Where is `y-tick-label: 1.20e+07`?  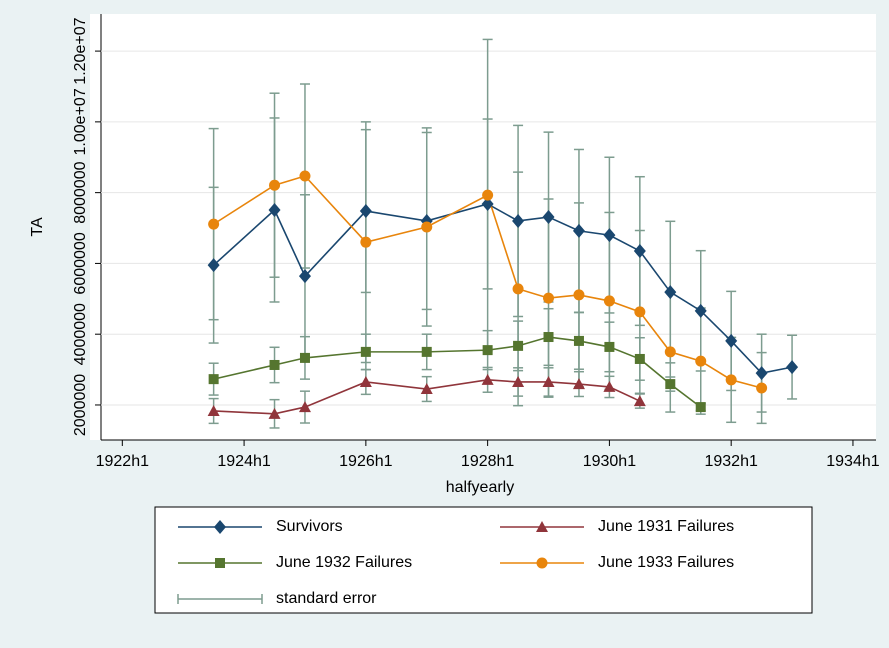
y-tick-label: 1.20e+07 is located at coordinates (80, 50).